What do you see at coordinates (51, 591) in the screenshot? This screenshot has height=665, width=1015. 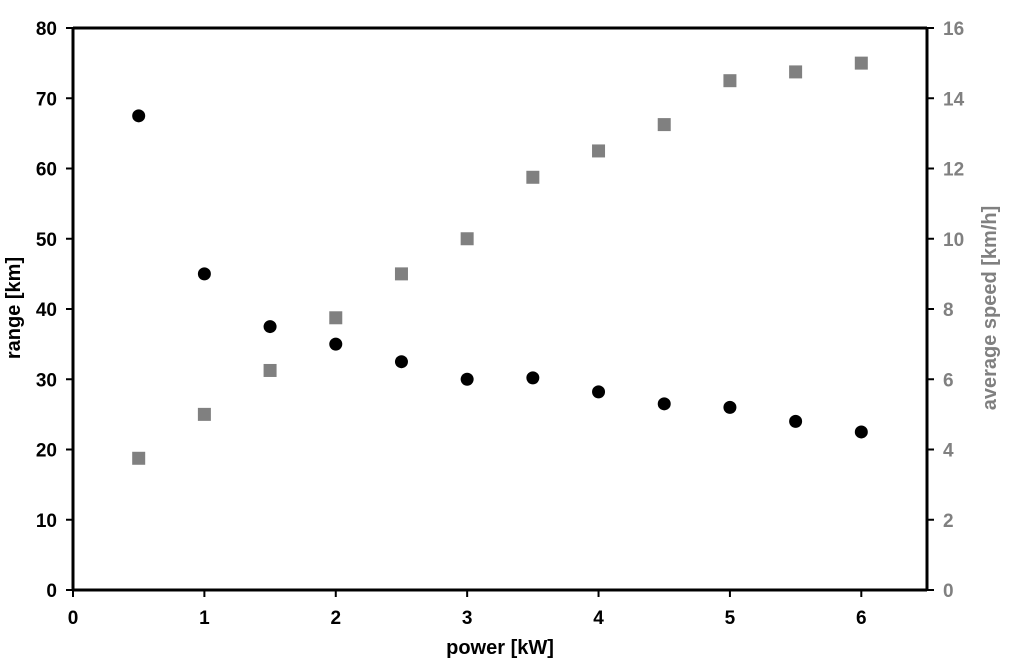 I see `y-tick-label: 0` at bounding box center [51, 591].